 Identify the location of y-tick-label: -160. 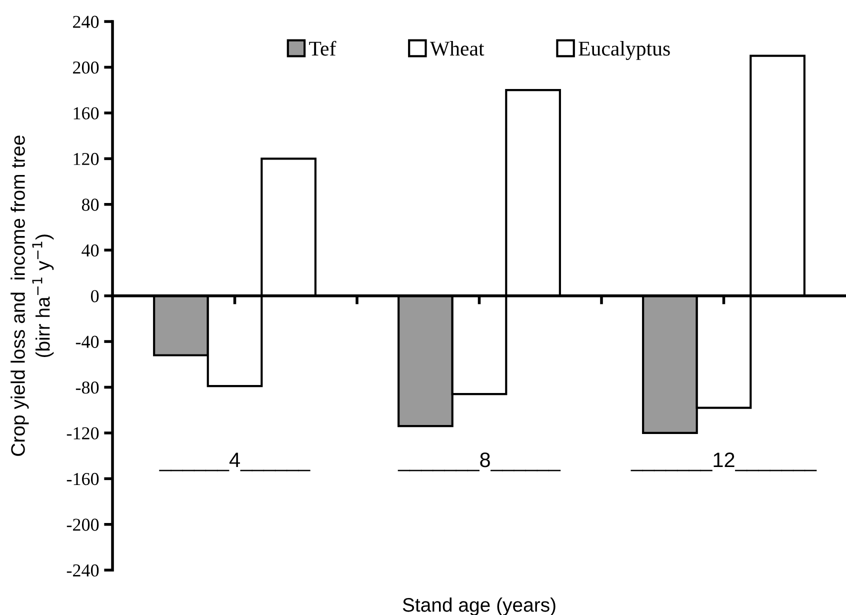
(82, 479).